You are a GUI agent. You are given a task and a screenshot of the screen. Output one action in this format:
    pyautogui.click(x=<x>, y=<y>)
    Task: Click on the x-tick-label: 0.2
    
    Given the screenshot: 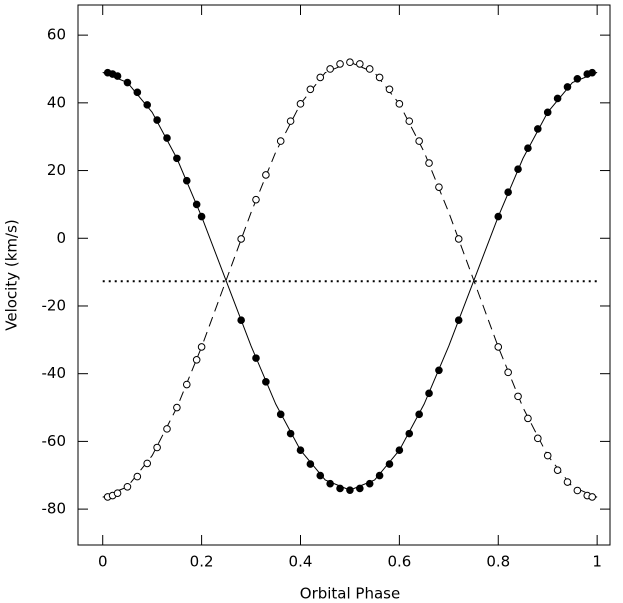 What is the action you would take?
    pyautogui.click(x=202, y=562)
    